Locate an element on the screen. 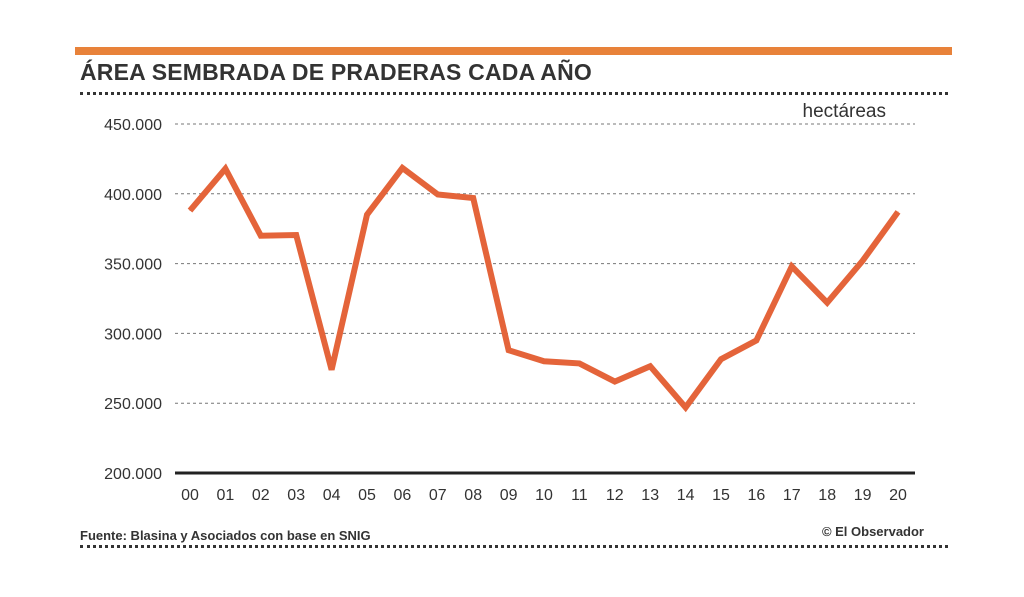 Image resolution: width=1024 pixels, height=597 pixels. chart-title: ÁREA SEMBRADA DE PRADERAS CADA AÑO is located at coordinates (336, 72).